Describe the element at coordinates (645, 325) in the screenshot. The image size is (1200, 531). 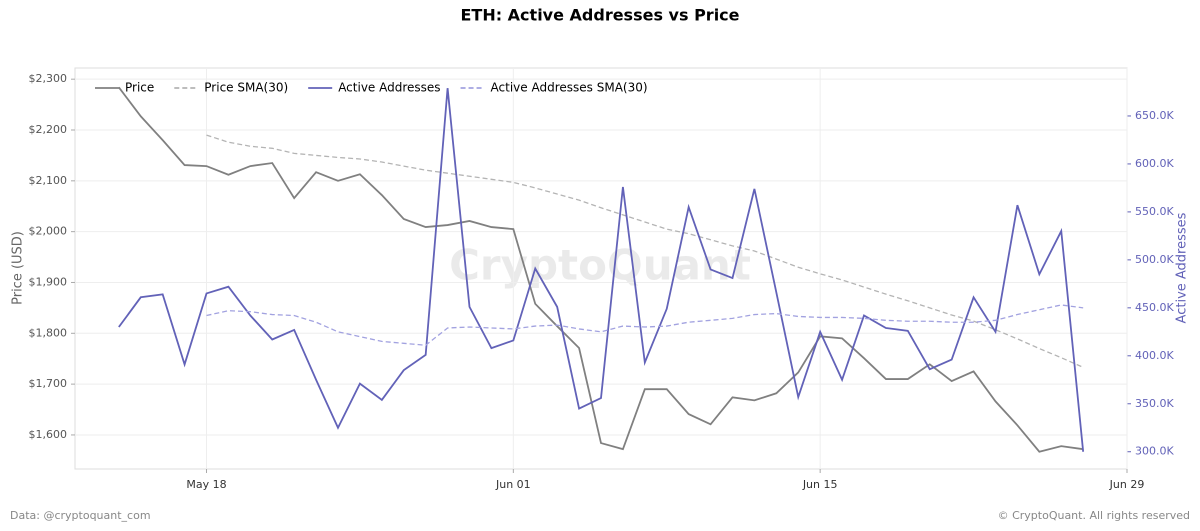
I see `data-line` at that location.